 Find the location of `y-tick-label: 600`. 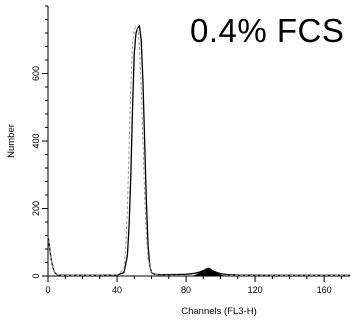

y-tick-label: 600 is located at coordinates (36, 73).